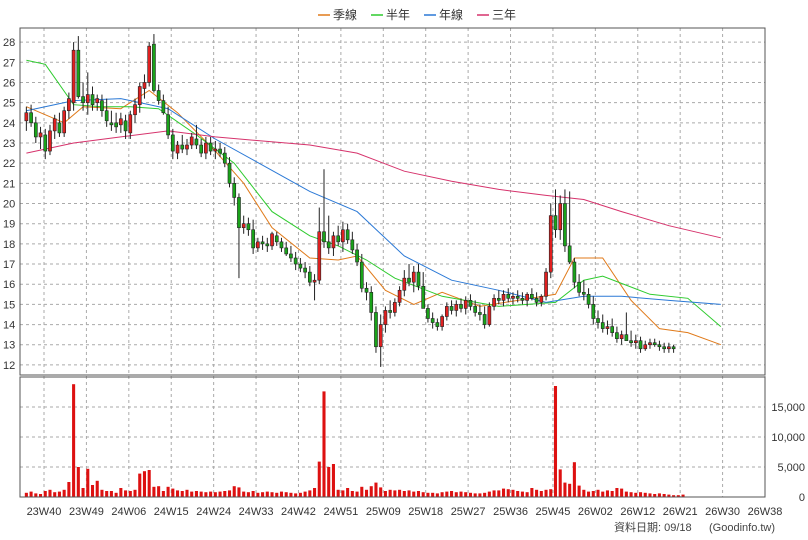  Describe the element at coordinates (44, 512) in the screenshot. I see `x-tick-label: 23W40` at that location.